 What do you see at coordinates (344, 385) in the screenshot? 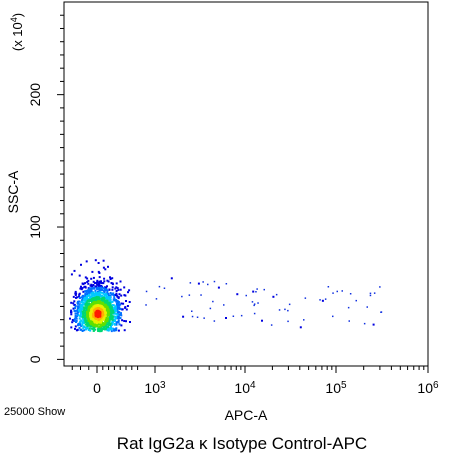
I see `x-tick-label-exponent: 5` at bounding box center [344, 385].